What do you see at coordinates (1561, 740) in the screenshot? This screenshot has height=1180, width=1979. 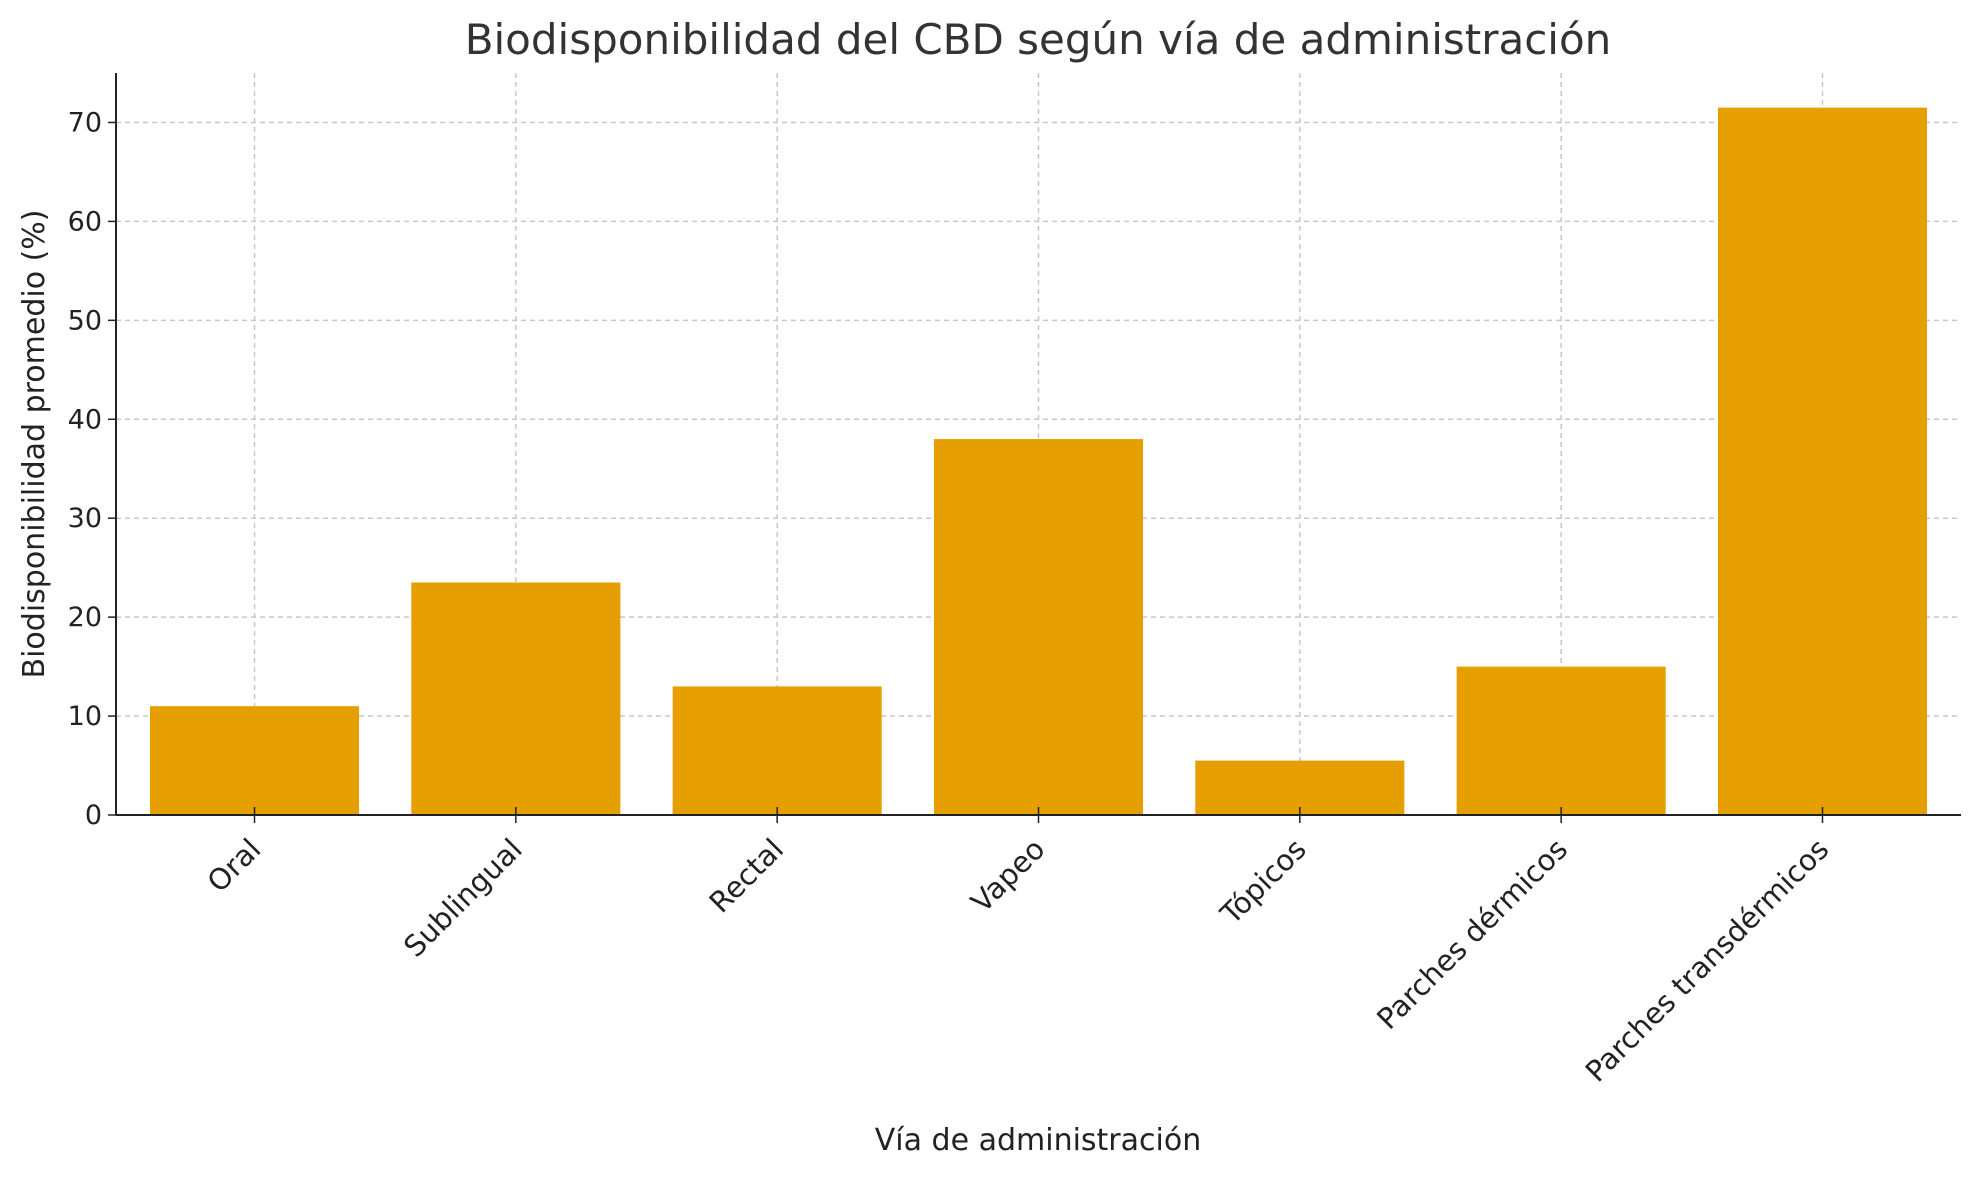 I see `bar-parches-dérmicos` at bounding box center [1561, 740].